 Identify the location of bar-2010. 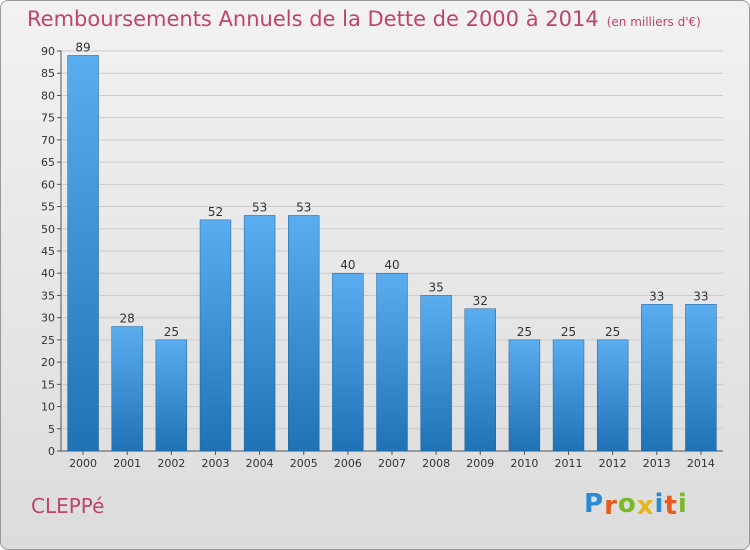
(524, 395).